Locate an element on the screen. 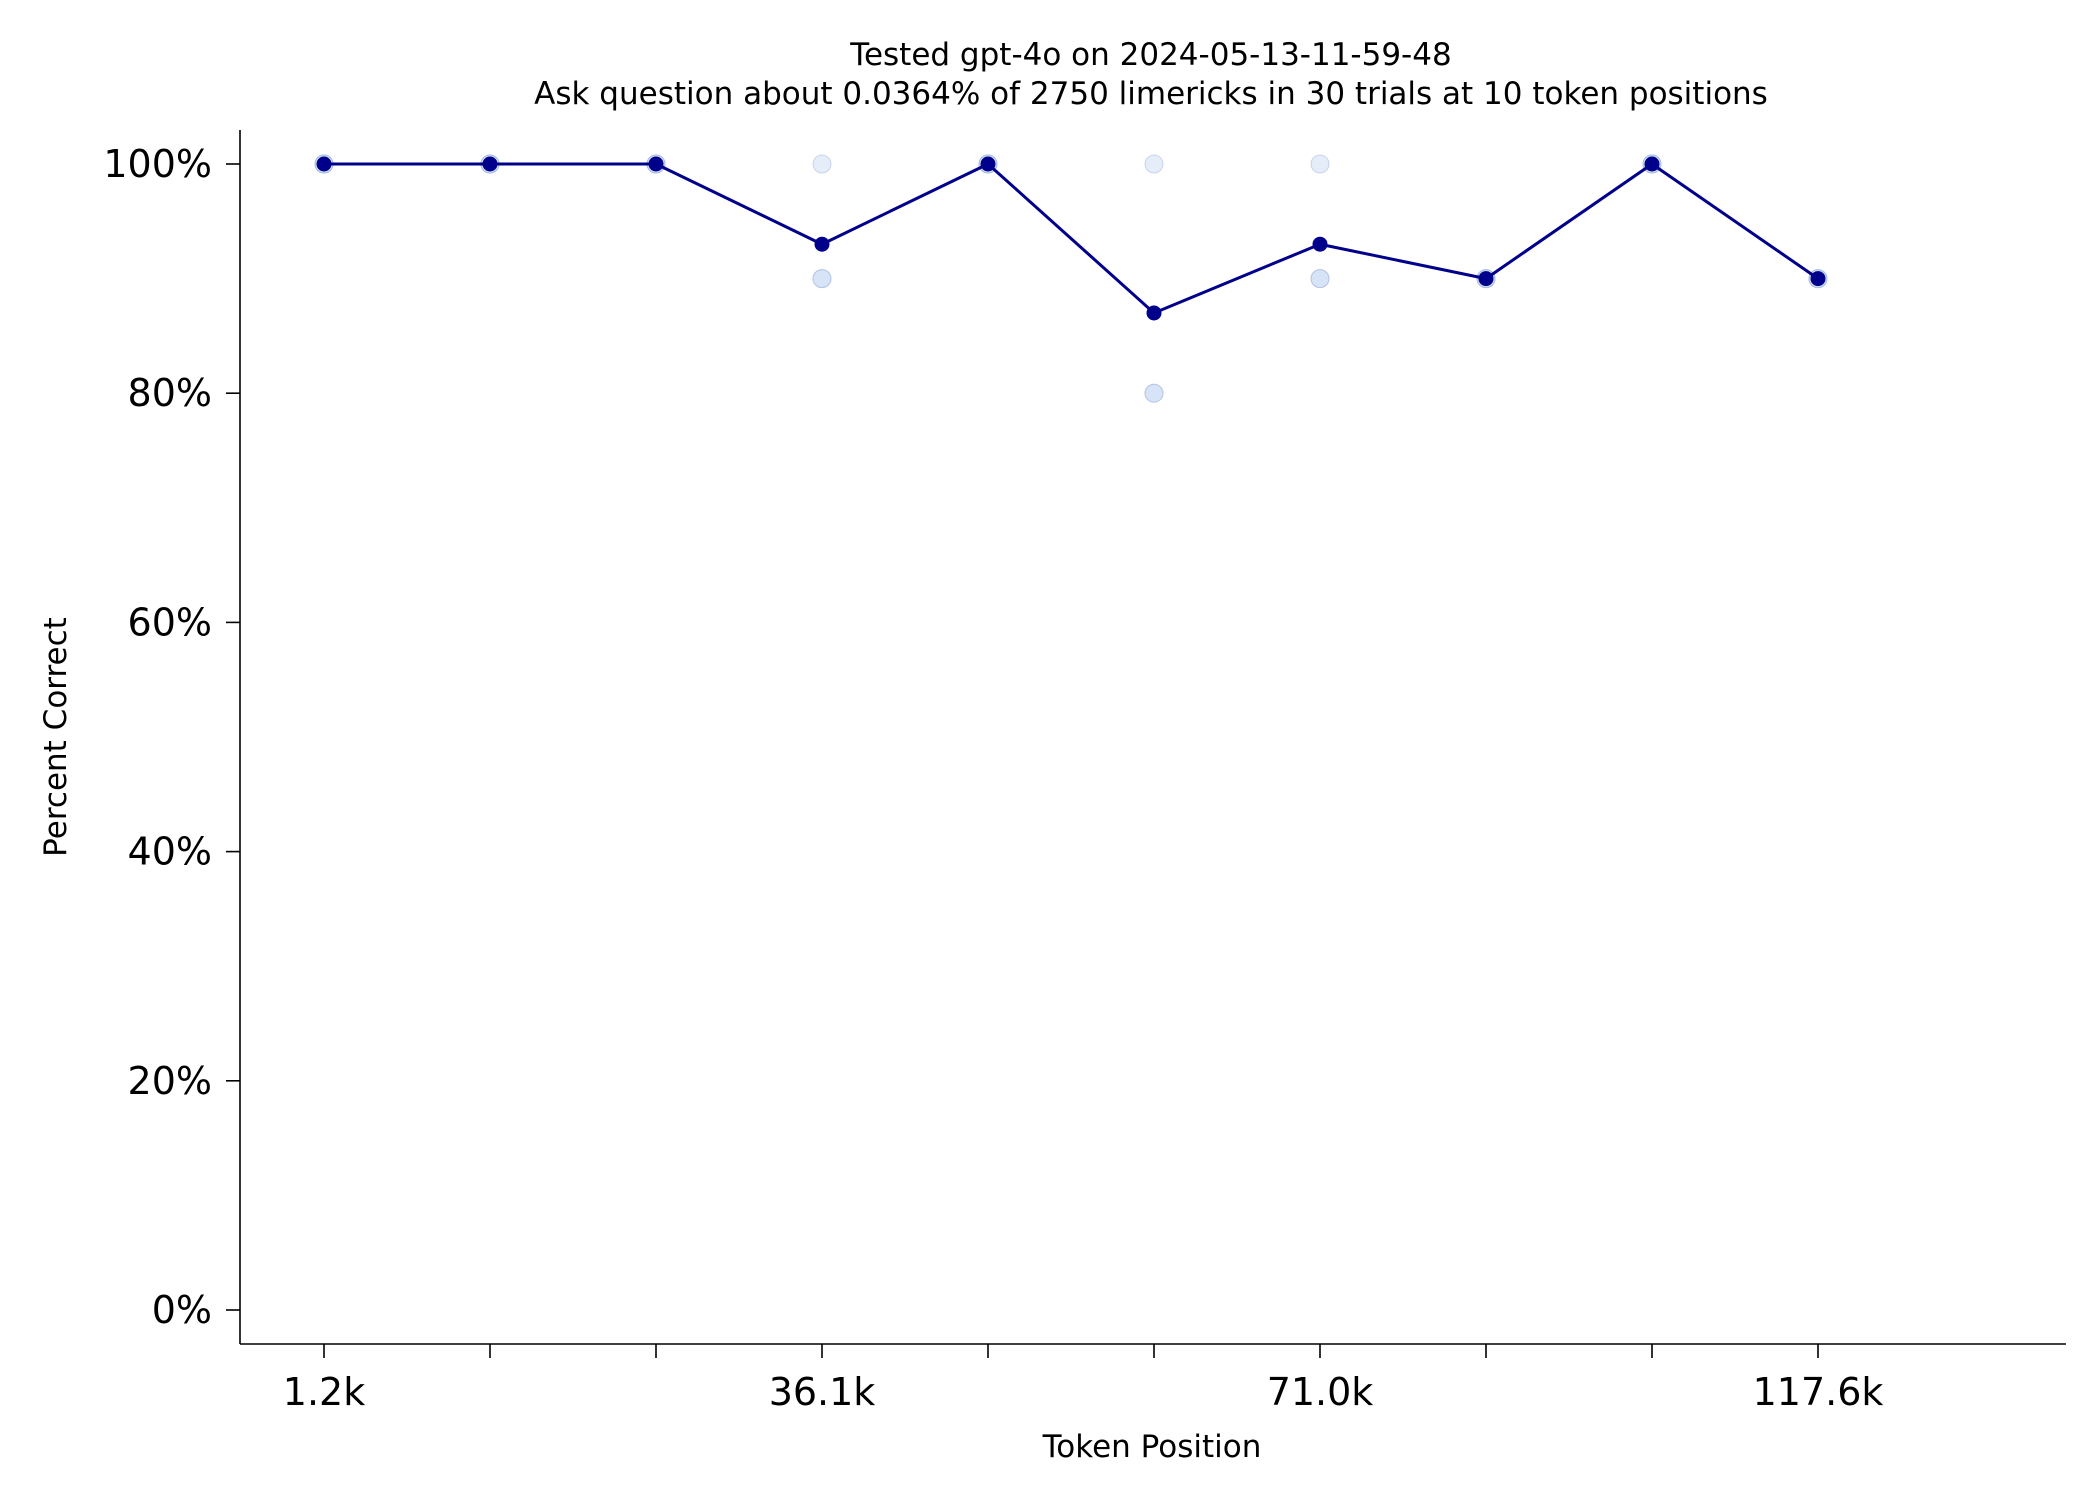  y-tick-label: 60% is located at coordinates (170, 622).